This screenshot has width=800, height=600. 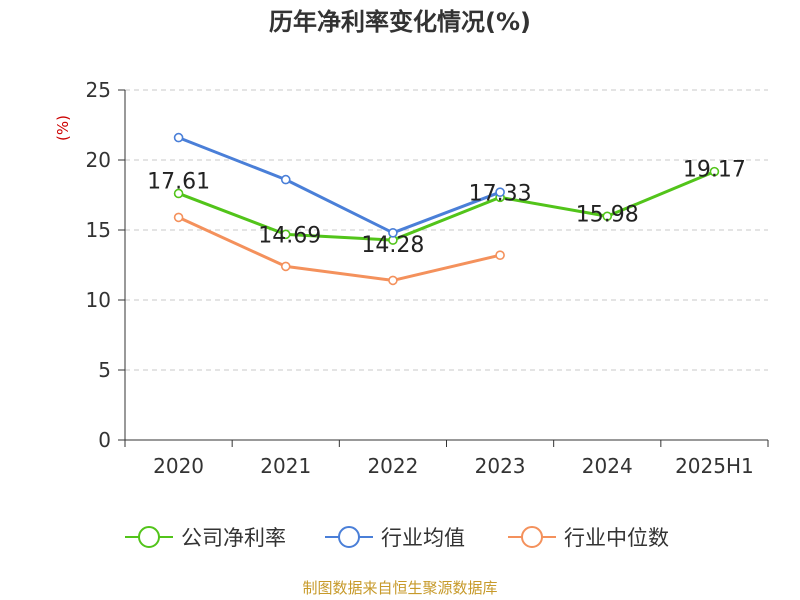 I want to click on data-label: 15.98, so click(x=607, y=214).